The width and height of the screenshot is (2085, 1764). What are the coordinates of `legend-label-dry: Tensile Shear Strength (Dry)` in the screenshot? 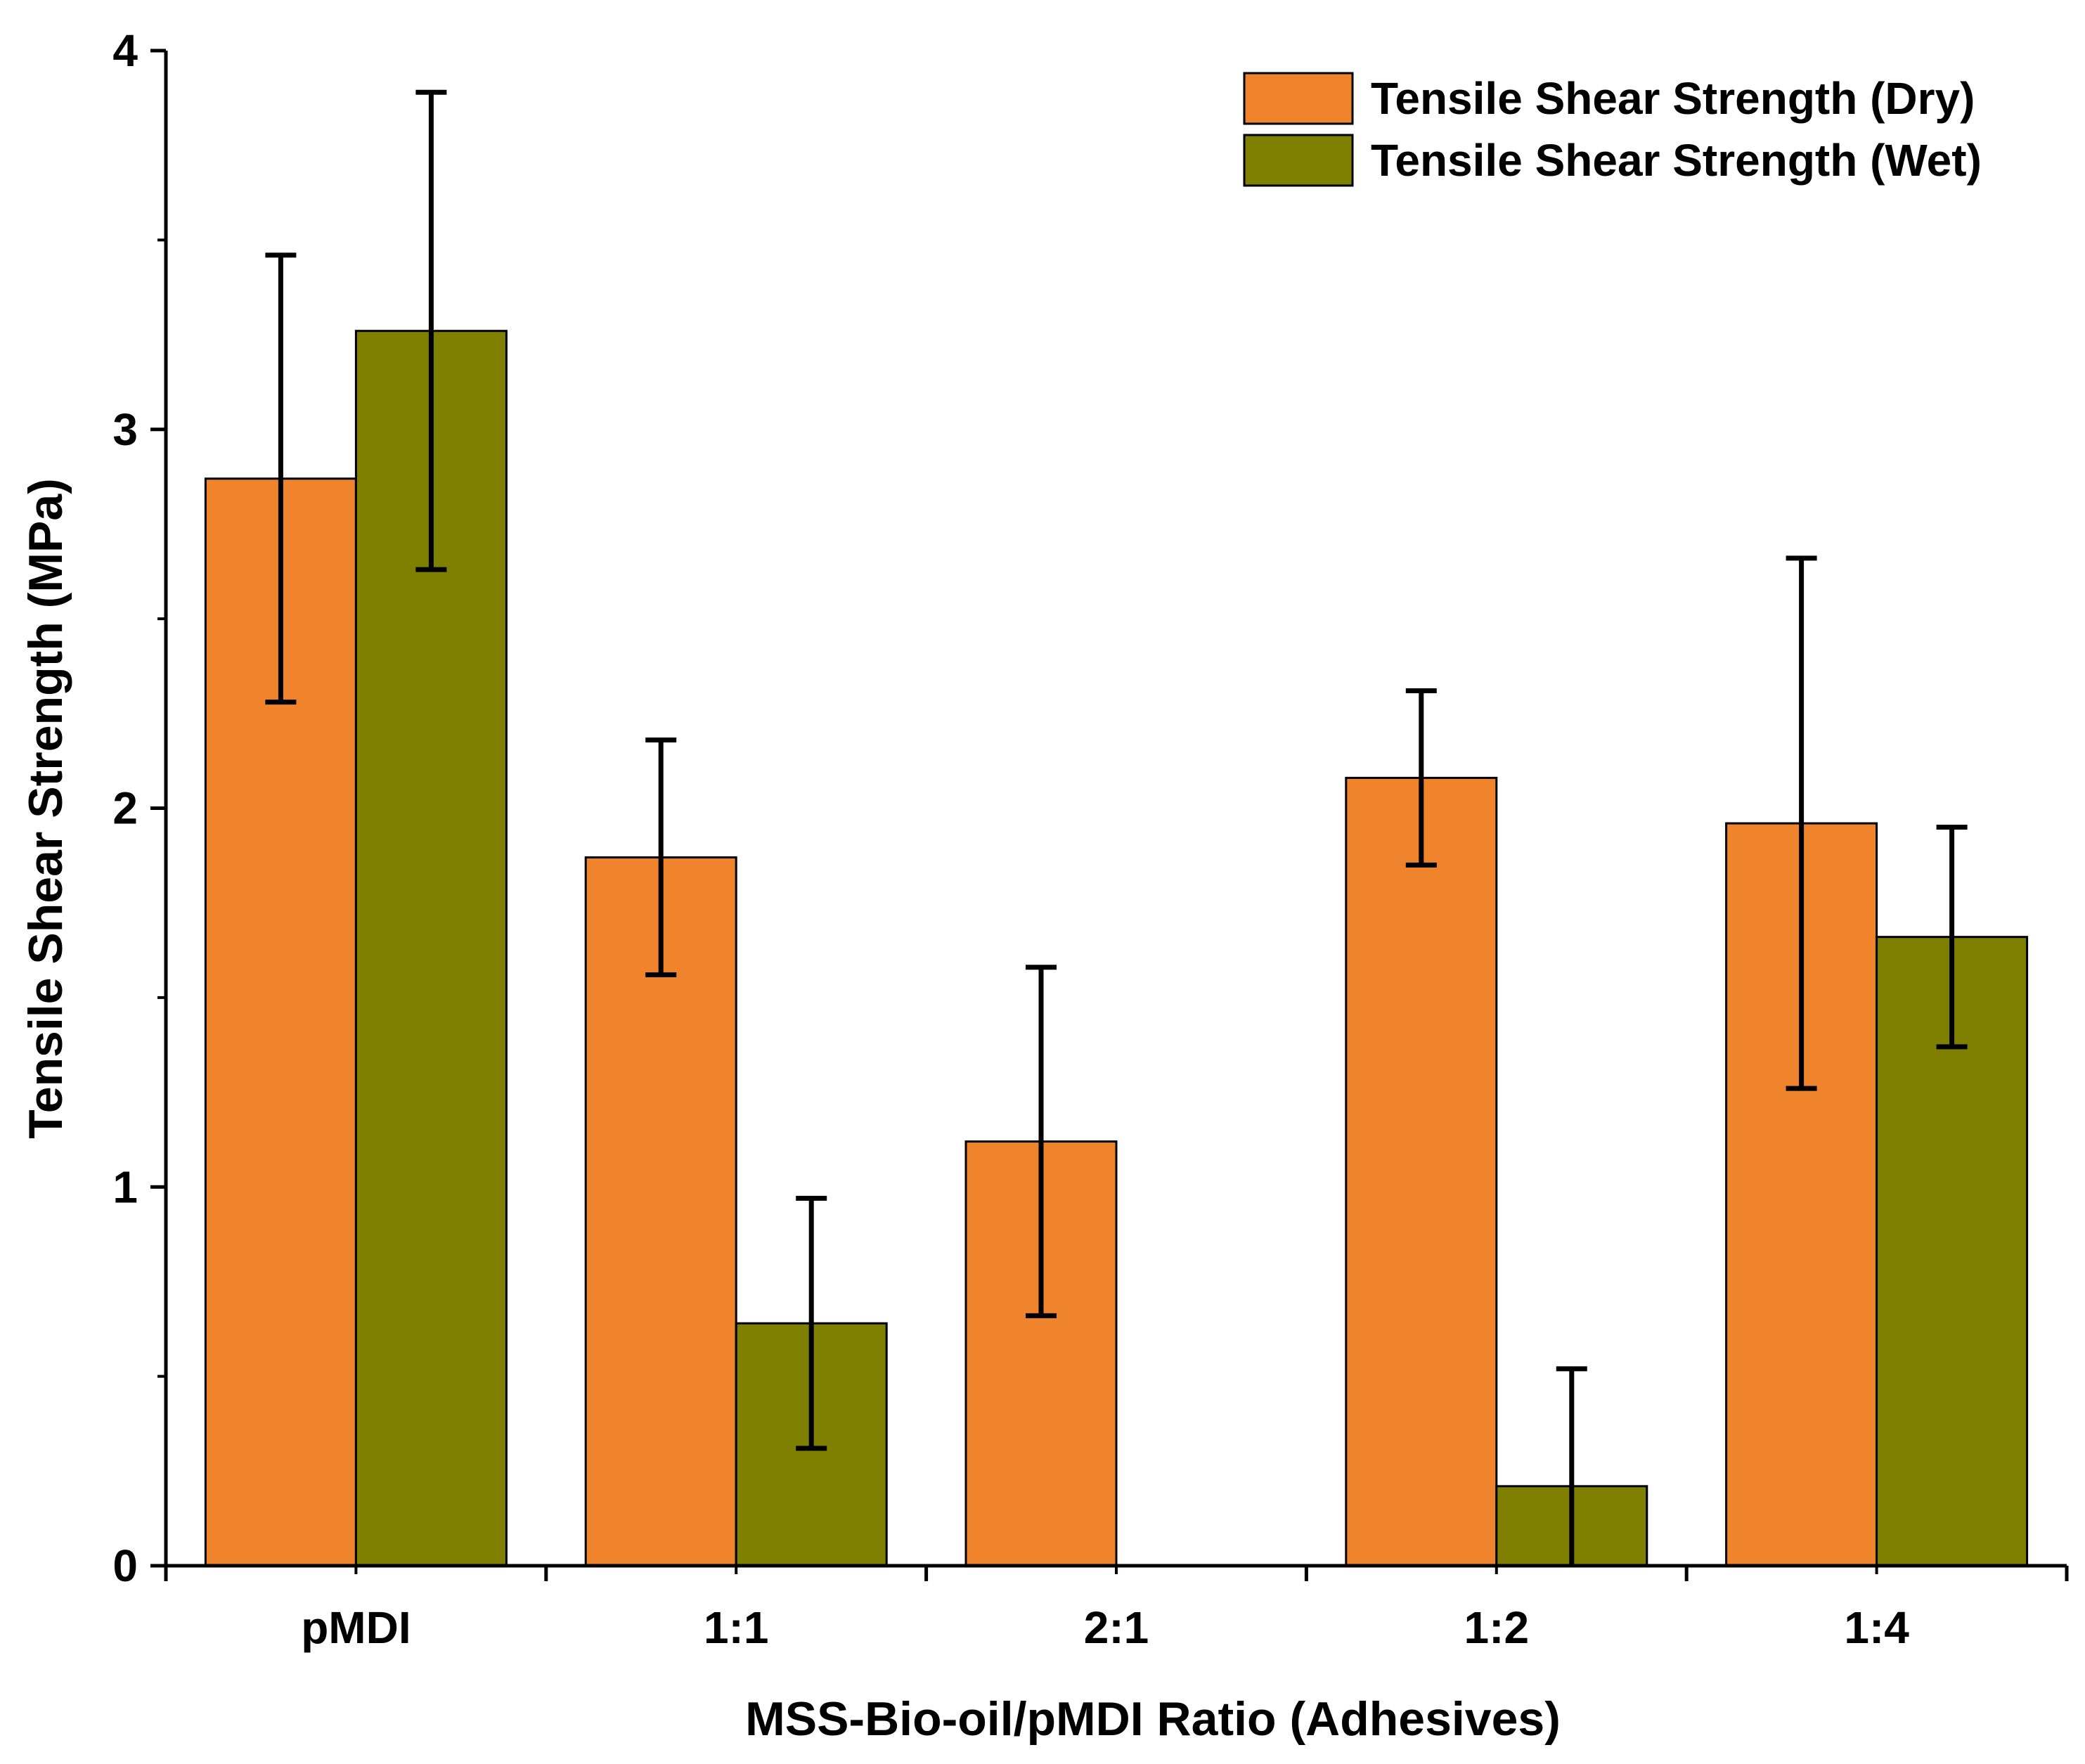 It's located at (1673, 98).